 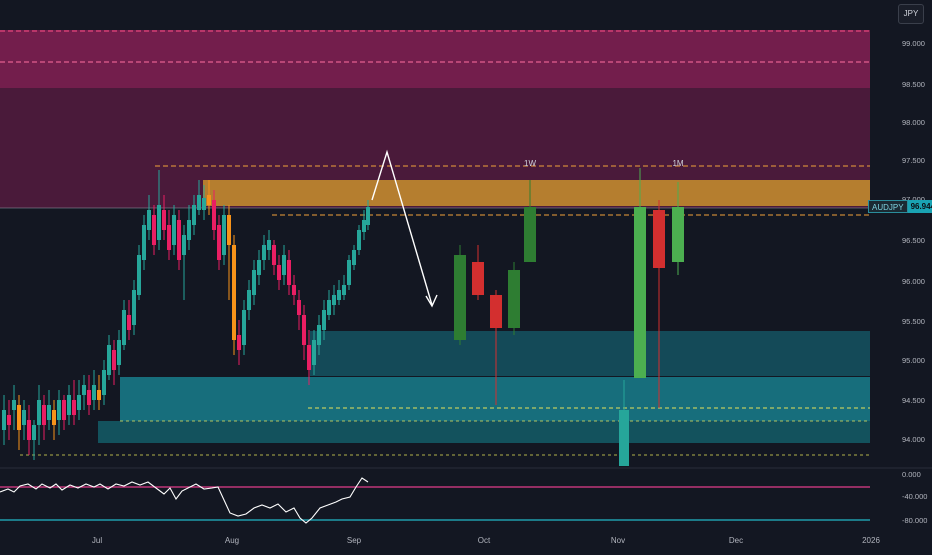 What do you see at coordinates (530, 163) in the screenshot?
I see `annotation-1w: 1W` at bounding box center [530, 163].